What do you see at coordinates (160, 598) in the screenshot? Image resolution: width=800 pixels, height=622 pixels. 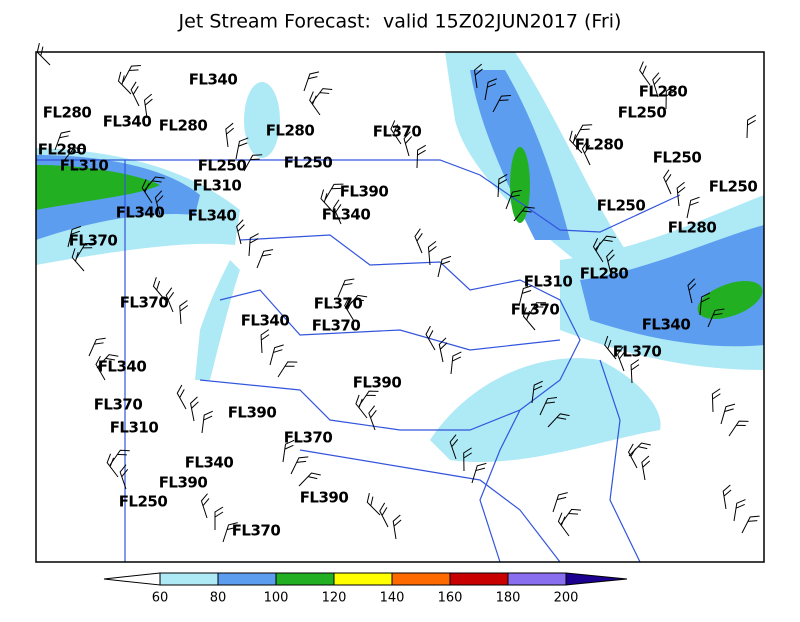 I see `colorbar-tick-label: 60` at bounding box center [160, 598].